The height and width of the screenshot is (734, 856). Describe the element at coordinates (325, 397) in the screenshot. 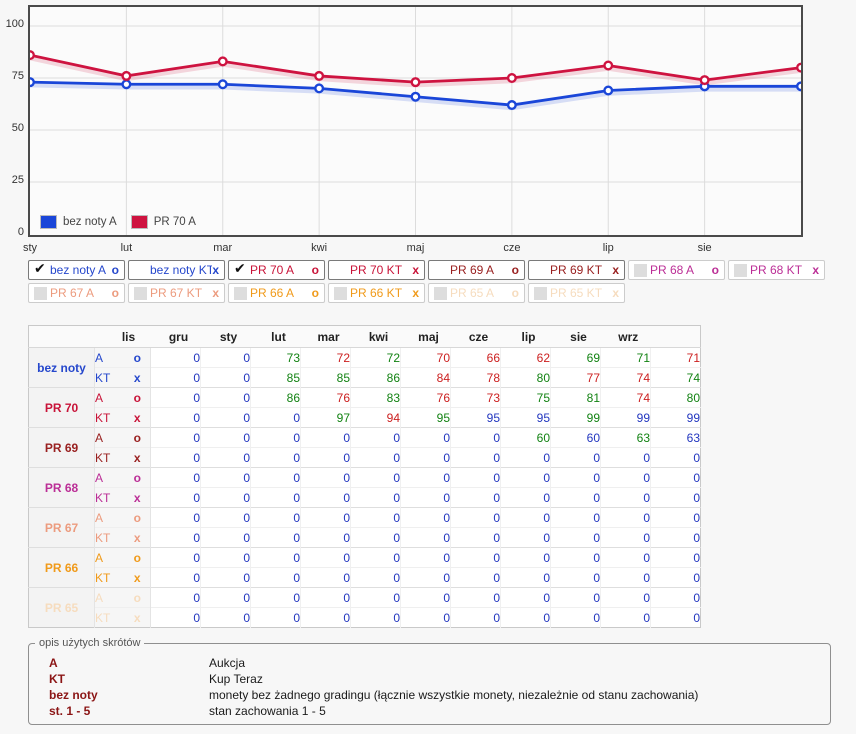

I see `value-cell: 76` at that location.